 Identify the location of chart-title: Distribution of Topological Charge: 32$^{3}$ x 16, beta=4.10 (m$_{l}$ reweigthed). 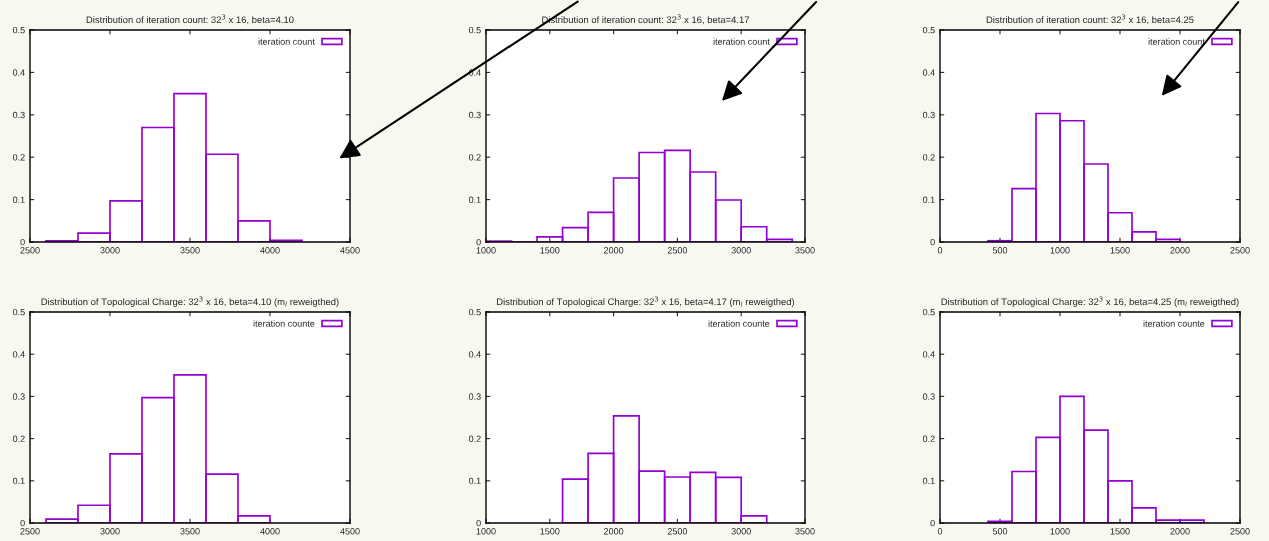
(190, 301).